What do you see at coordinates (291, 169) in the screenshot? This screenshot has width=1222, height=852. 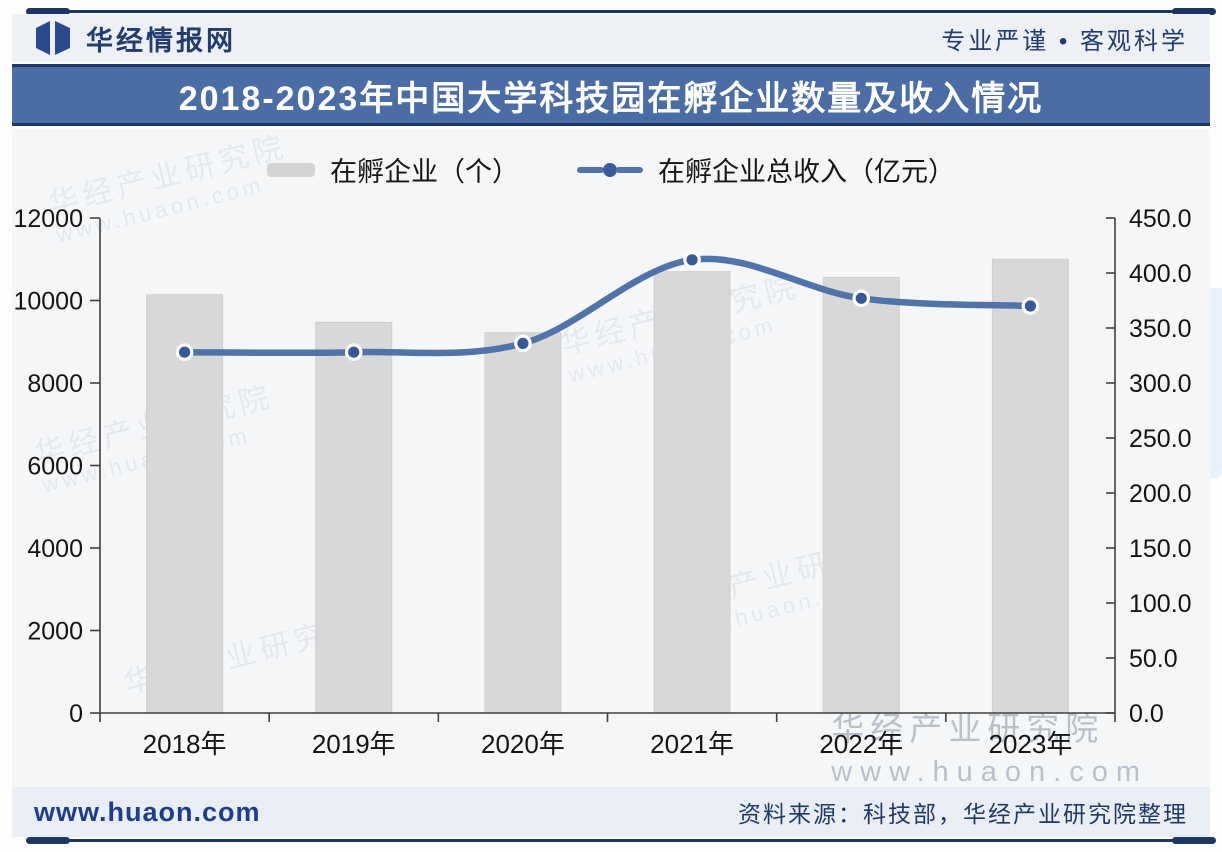 I see `bar-swatch-icon` at bounding box center [291, 169].